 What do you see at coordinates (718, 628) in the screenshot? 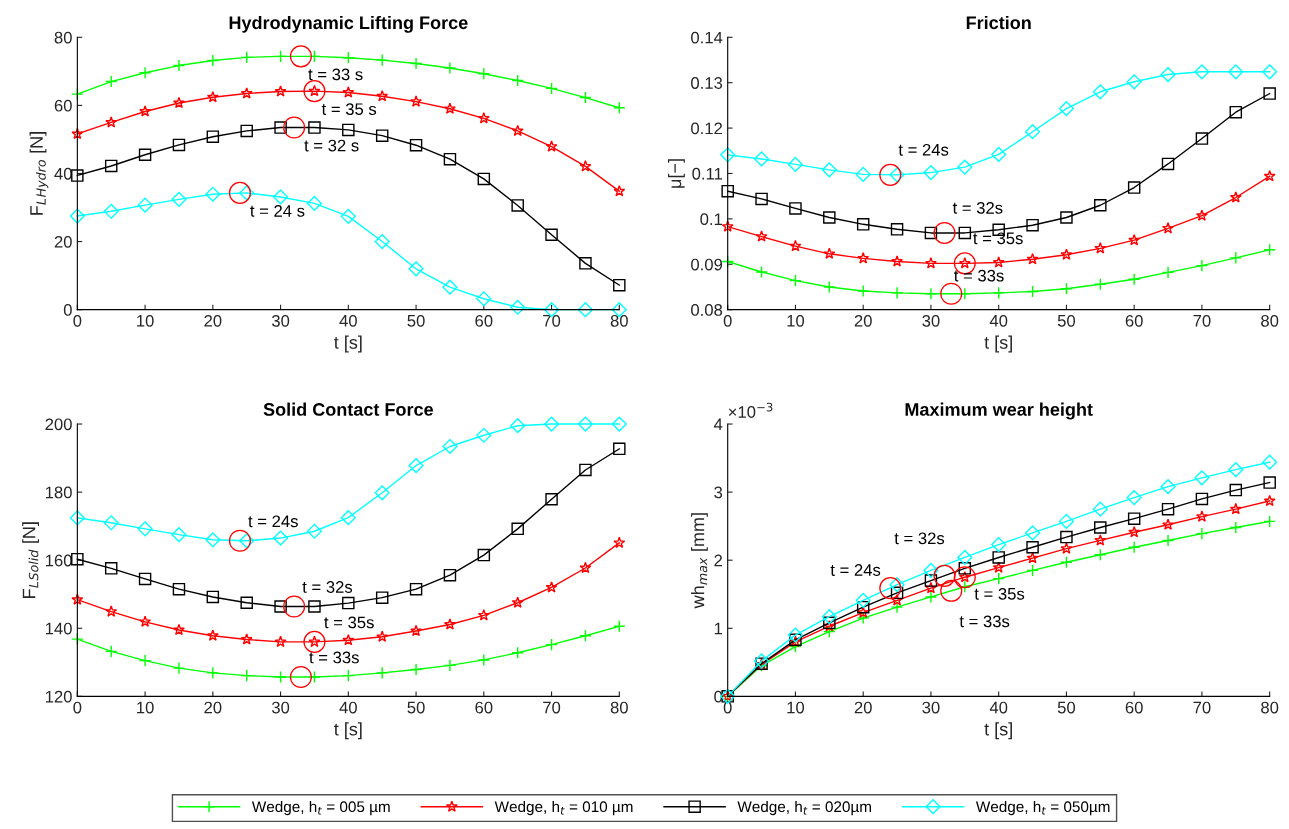
I see `y-tick-label: 1` at bounding box center [718, 628].